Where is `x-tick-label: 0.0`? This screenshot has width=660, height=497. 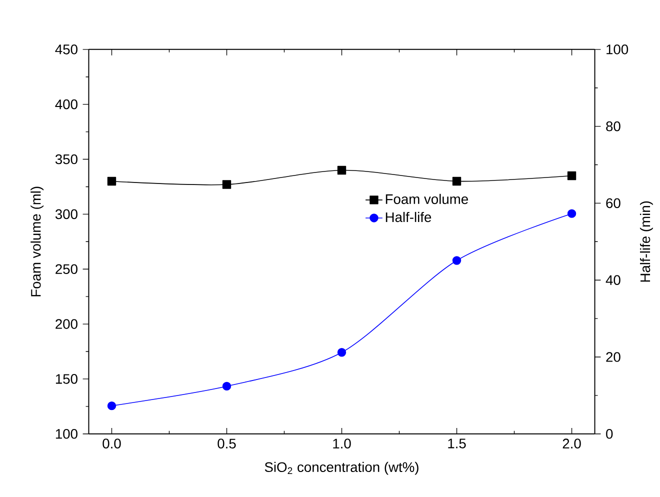
x-tick-label: 0.0 is located at coordinates (111, 443).